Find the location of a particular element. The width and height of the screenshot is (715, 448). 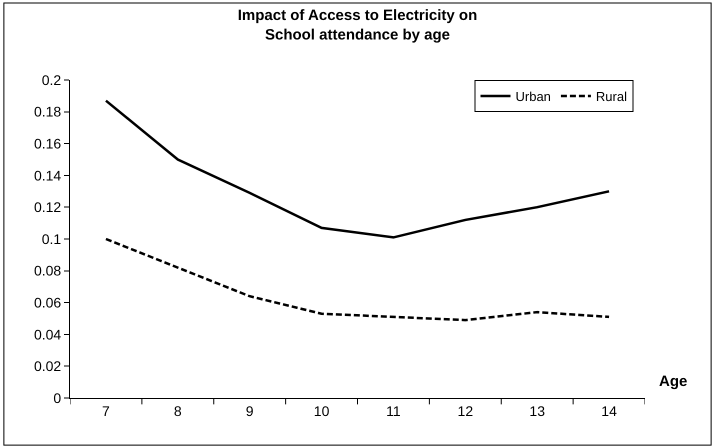

line-series is located at coordinates (357, 280).